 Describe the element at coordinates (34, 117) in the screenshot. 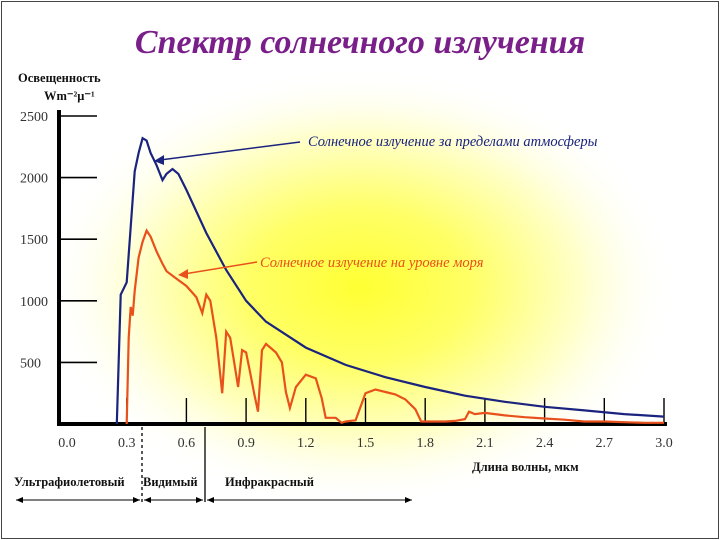

I see `y-tick-label: 2500` at that location.